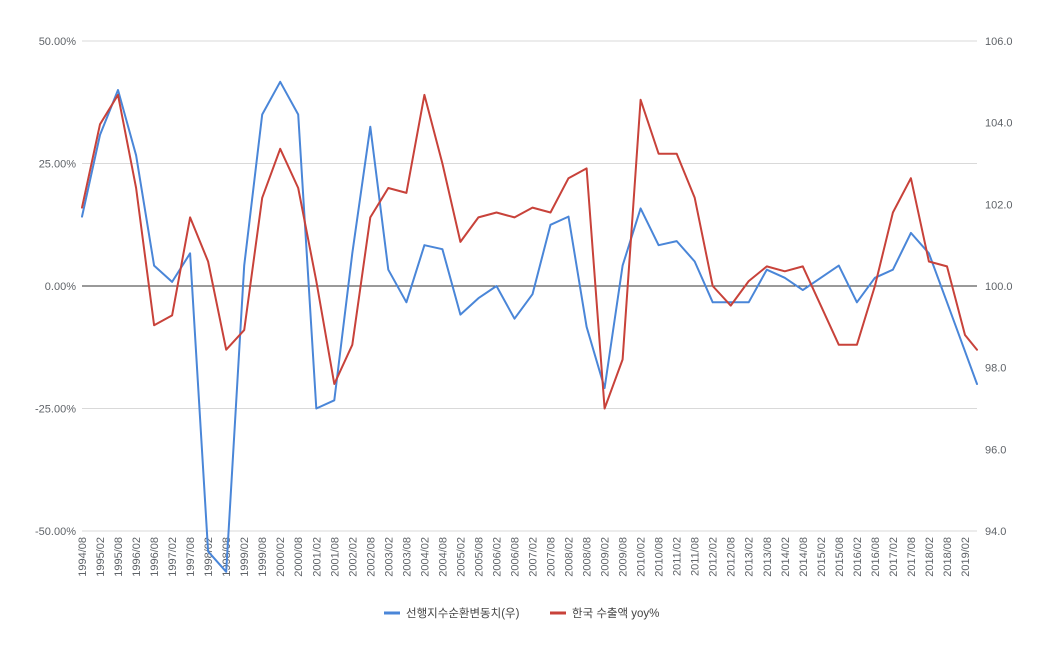 This screenshot has height=654, width=1048. I want to click on x-tick-label: 2011/02, so click(678, 556).